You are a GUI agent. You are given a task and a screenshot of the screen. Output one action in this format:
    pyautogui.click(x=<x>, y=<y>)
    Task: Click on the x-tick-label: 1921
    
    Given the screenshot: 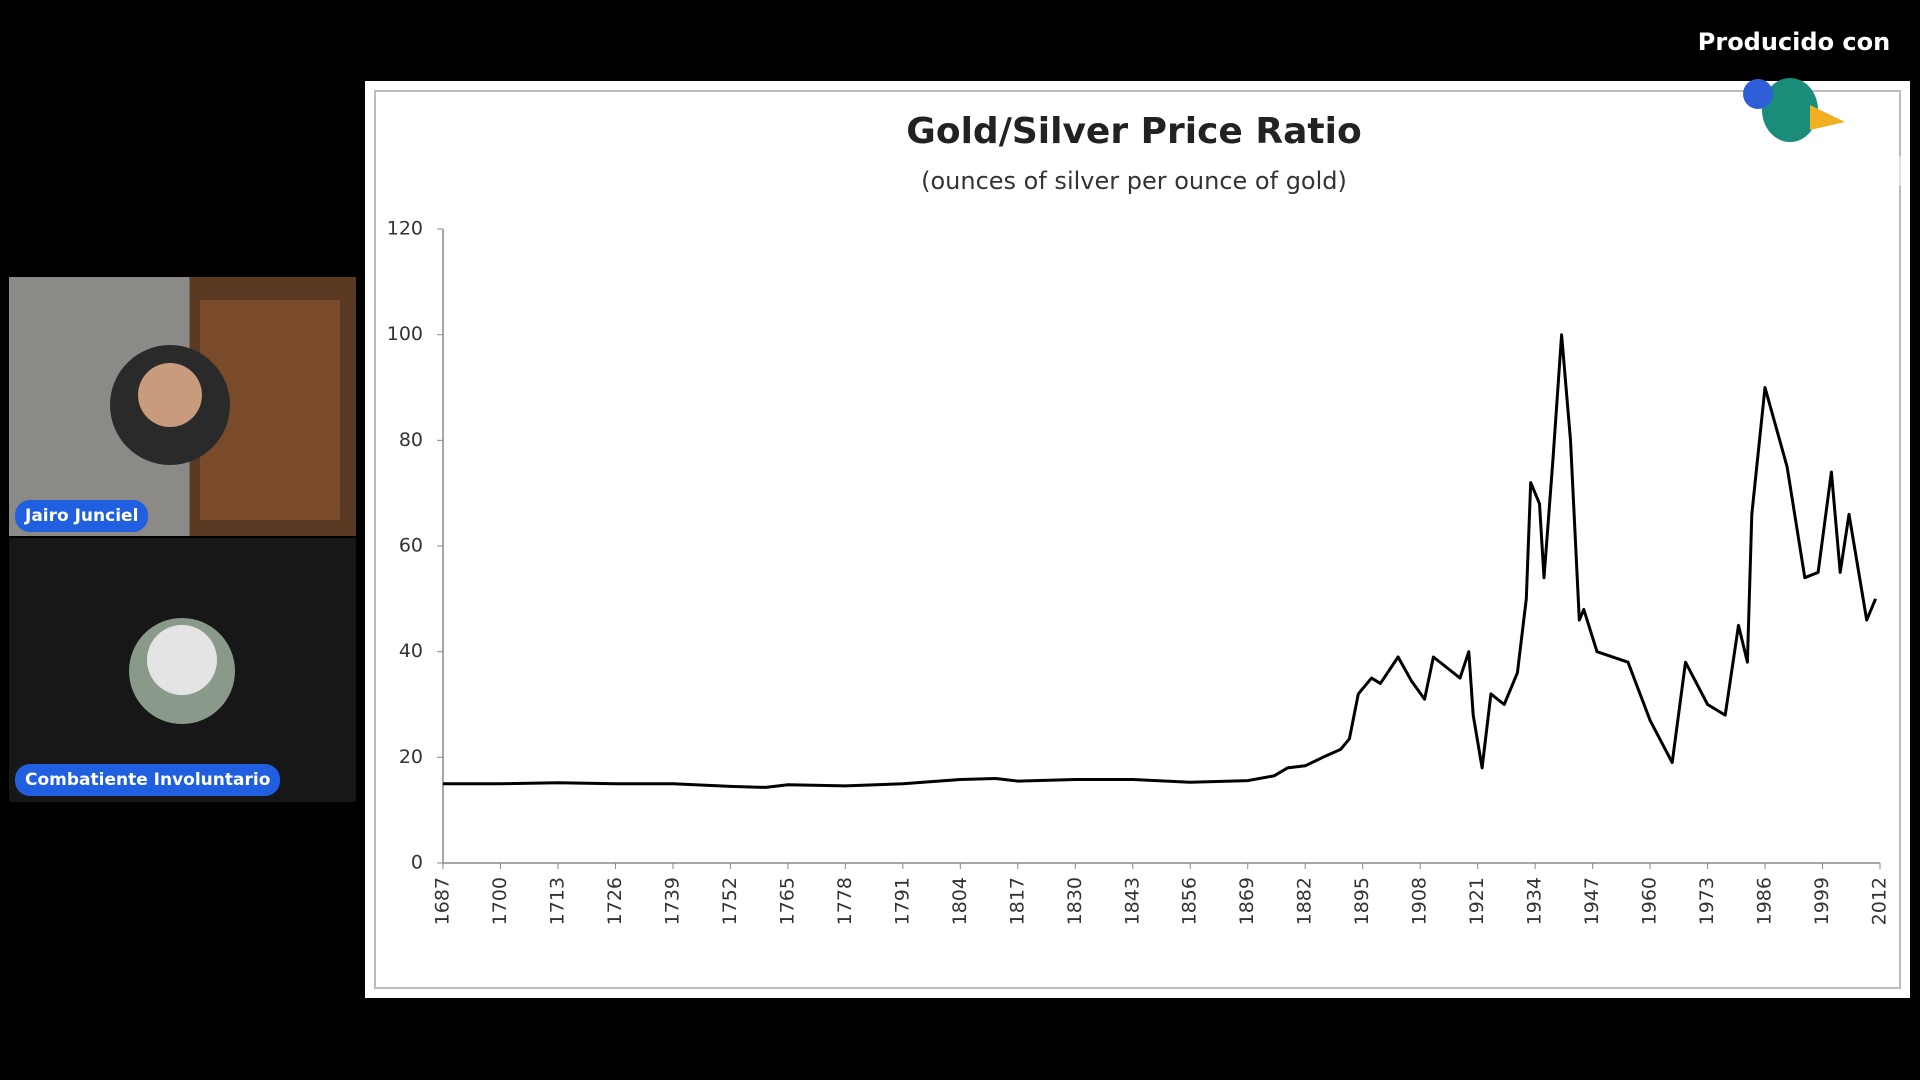 What is the action you would take?
    pyautogui.click(x=1477, y=901)
    